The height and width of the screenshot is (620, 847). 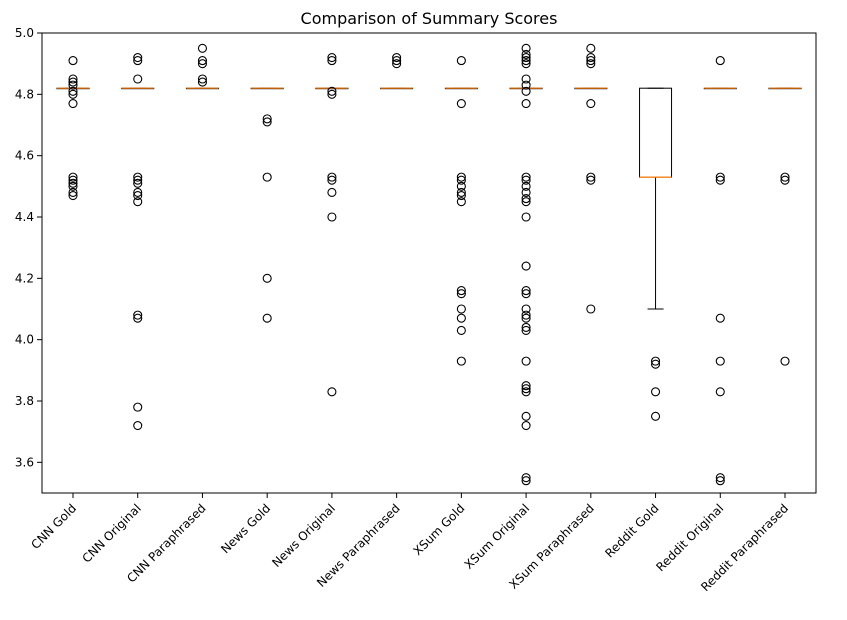 I want to click on chart-title: Comparison of Summary Scores, so click(x=429, y=18).